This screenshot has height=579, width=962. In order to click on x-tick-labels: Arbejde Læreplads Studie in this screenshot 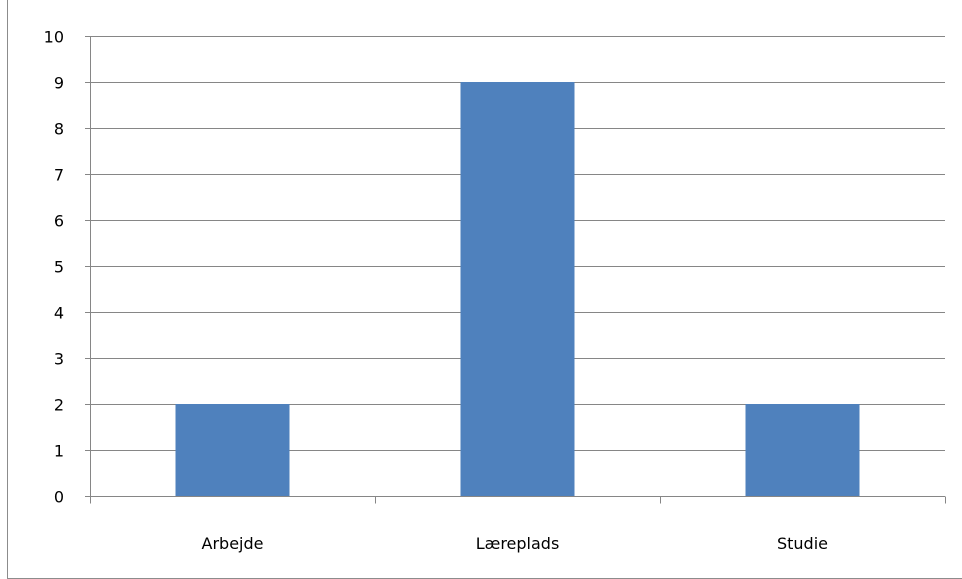, I will do `click(515, 543)`.